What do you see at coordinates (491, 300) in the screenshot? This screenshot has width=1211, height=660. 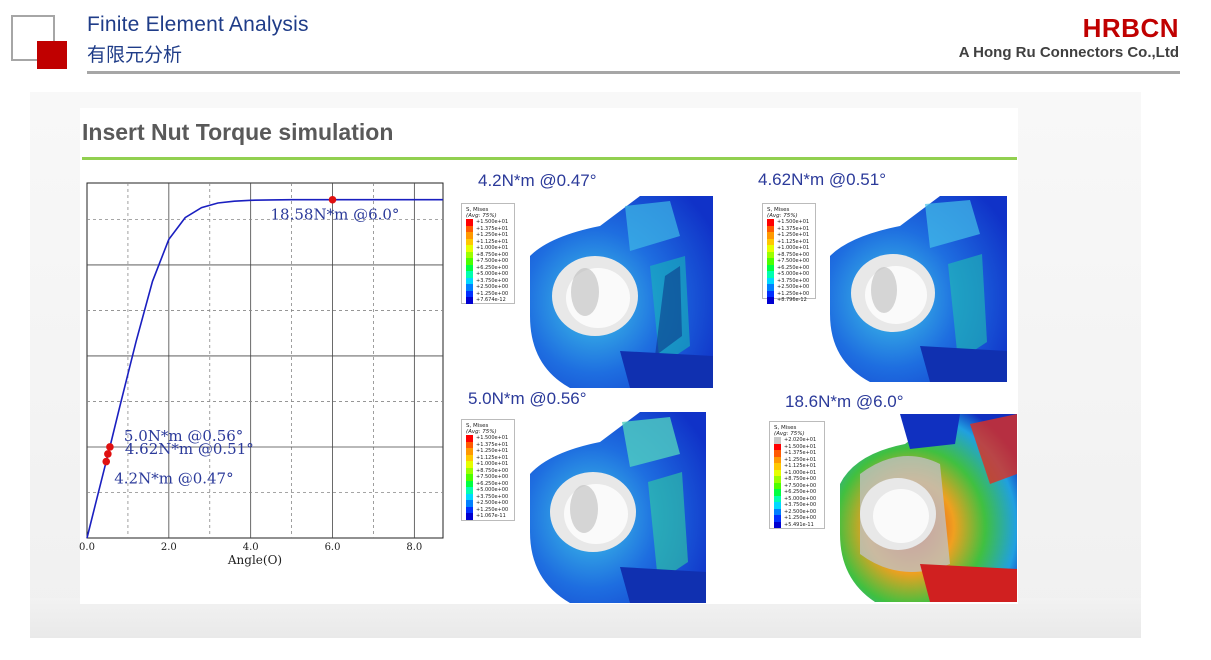 I see `legend-value: +7.674e-12` at bounding box center [491, 300].